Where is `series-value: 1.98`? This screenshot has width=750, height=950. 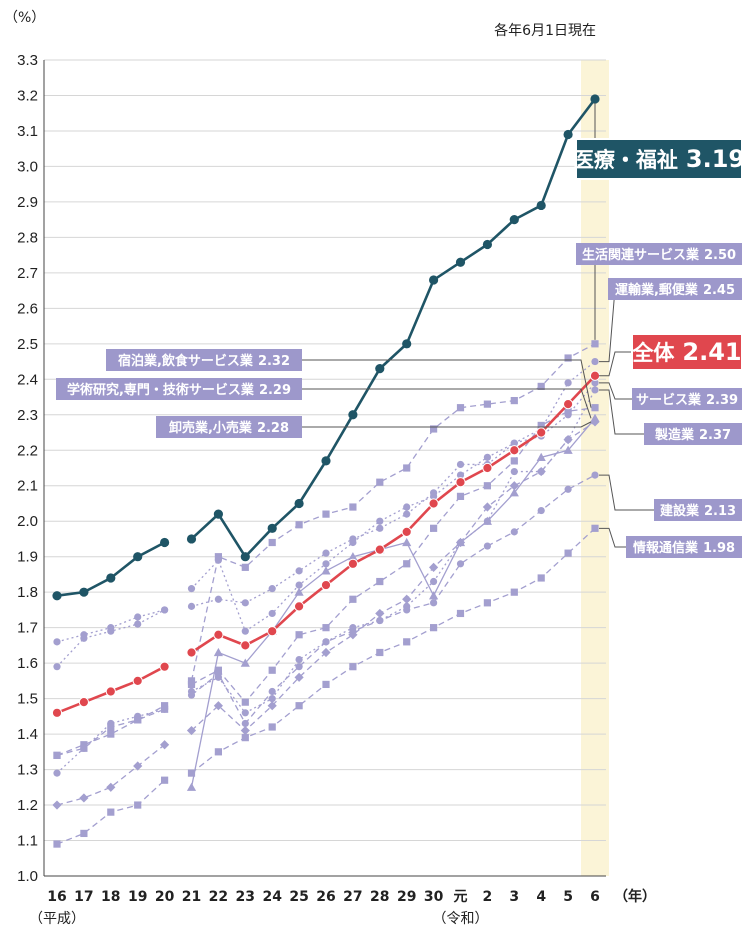 series-value: 1.98 is located at coordinates (719, 548).